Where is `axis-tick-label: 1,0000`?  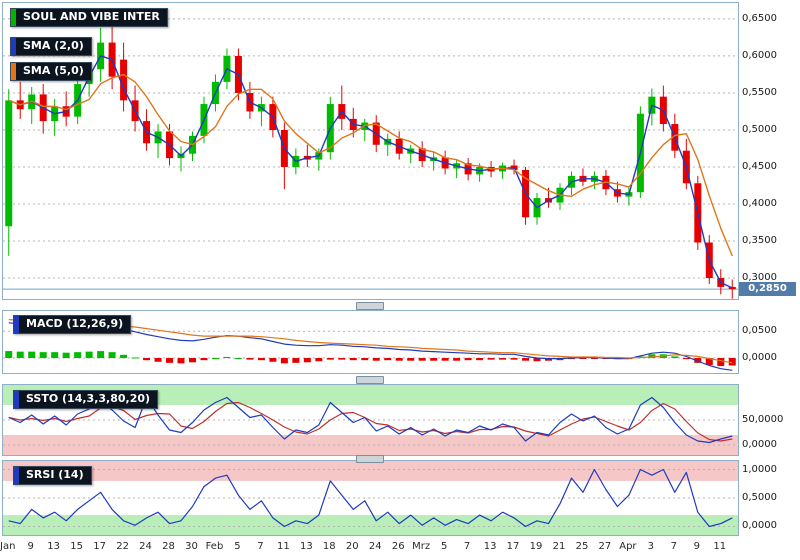 axis-tick-label: 1,0000 is located at coordinates (759, 469).